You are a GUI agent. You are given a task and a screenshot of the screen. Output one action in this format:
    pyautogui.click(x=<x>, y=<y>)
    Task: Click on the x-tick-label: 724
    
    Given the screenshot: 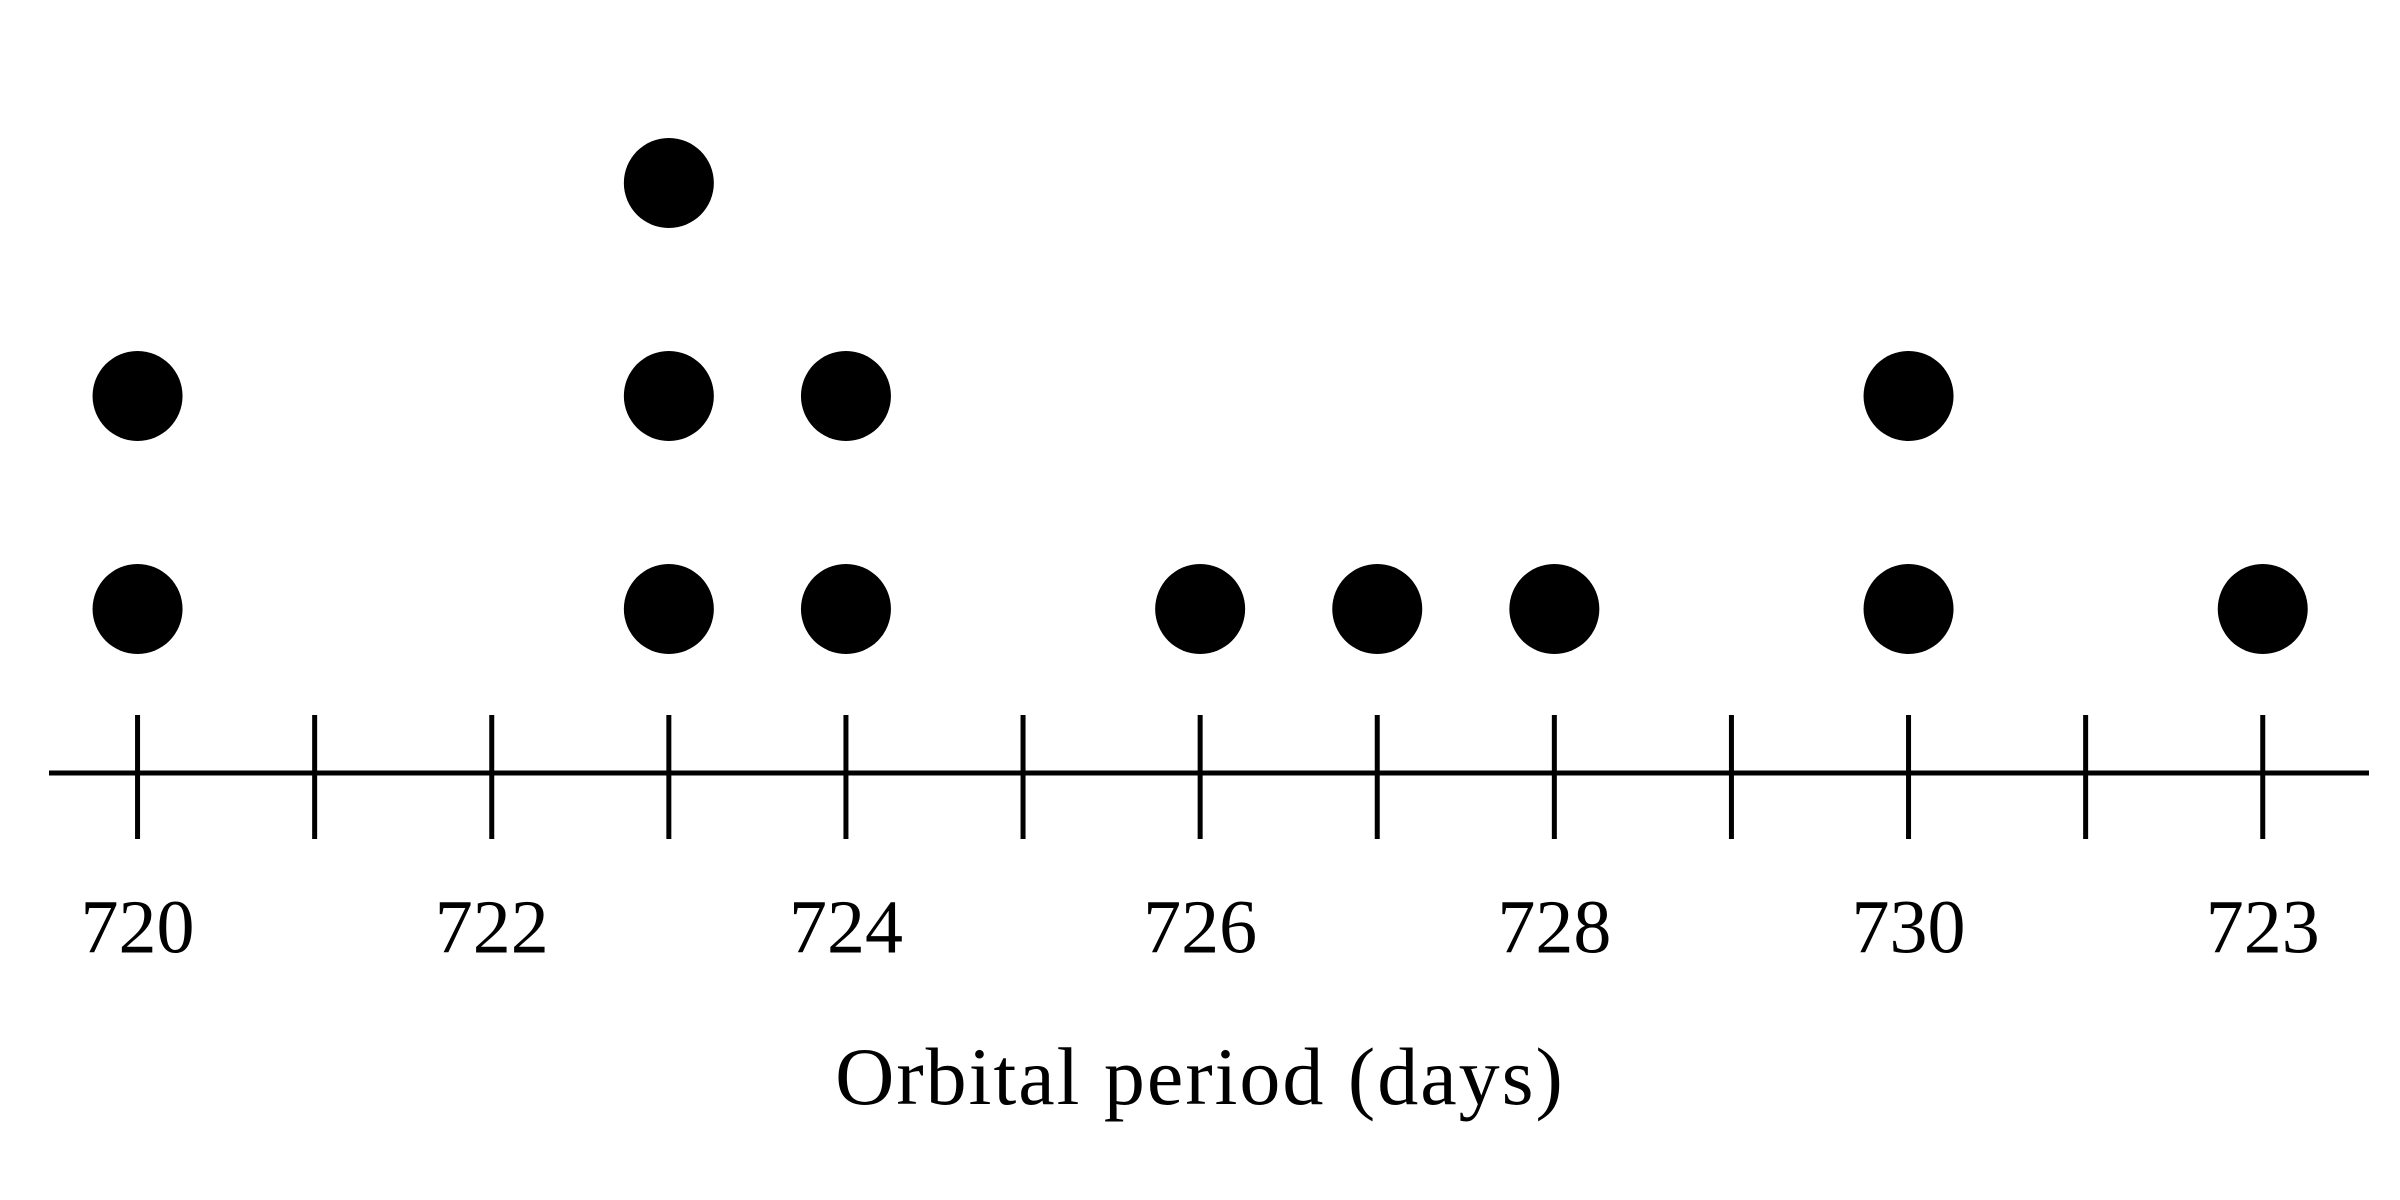 What is the action you would take?
    pyautogui.click(x=846, y=927)
    